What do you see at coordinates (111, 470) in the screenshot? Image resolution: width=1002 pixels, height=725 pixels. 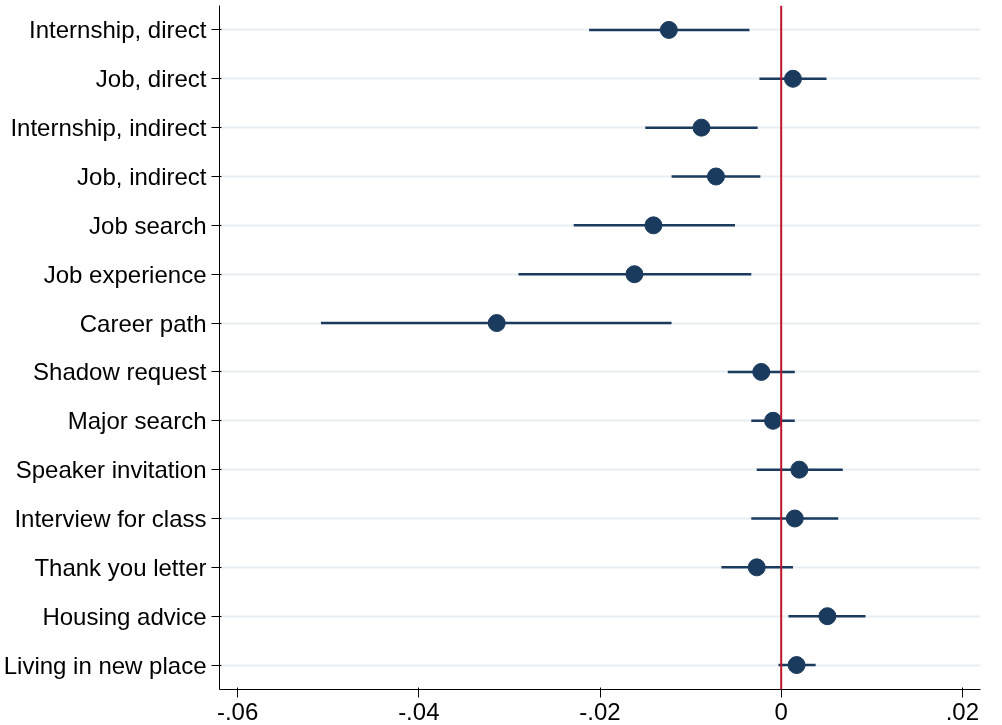 I see `y-tick-label: Speaker invitation` at bounding box center [111, 470].